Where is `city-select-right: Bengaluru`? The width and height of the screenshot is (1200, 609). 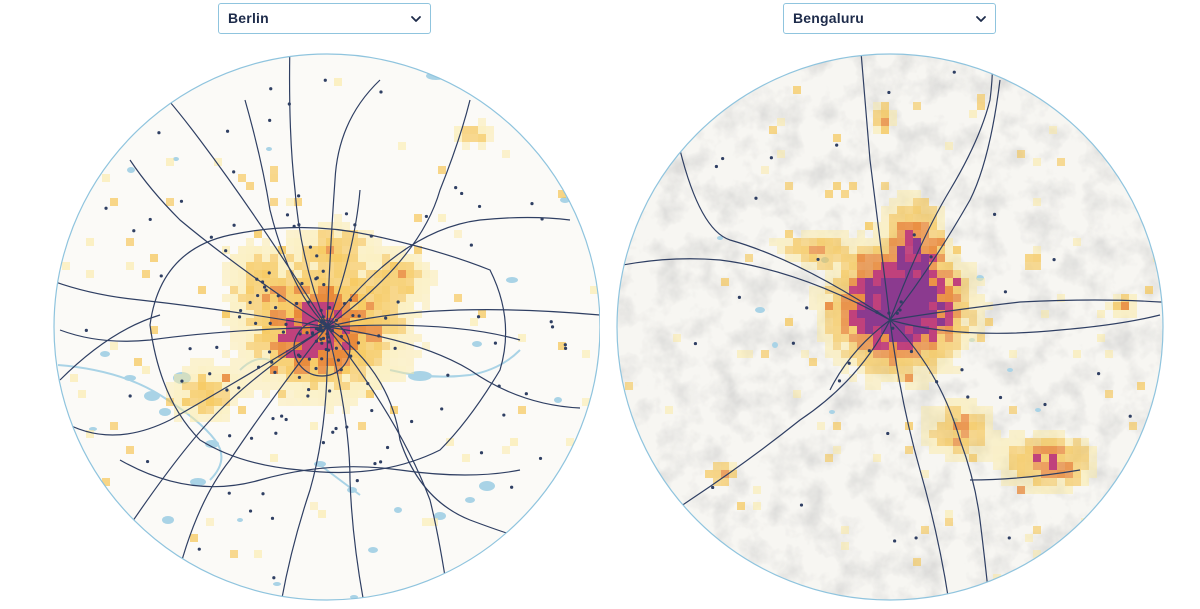
city-select-right: Bengaluru is located at coordinates (889, 18).